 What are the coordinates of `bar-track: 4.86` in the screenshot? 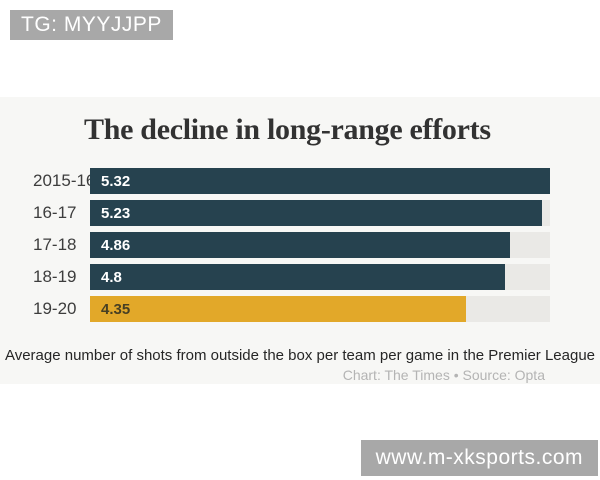 It's located at (320, 245).